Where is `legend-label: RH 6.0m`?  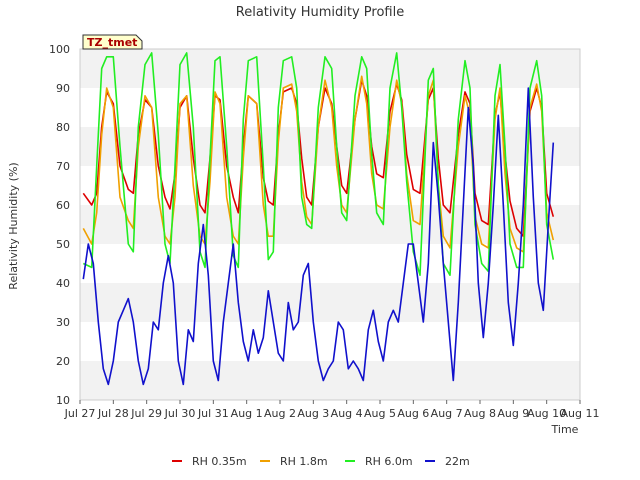
legend-label: RH 6.0m is located at coordinates (389, 461).